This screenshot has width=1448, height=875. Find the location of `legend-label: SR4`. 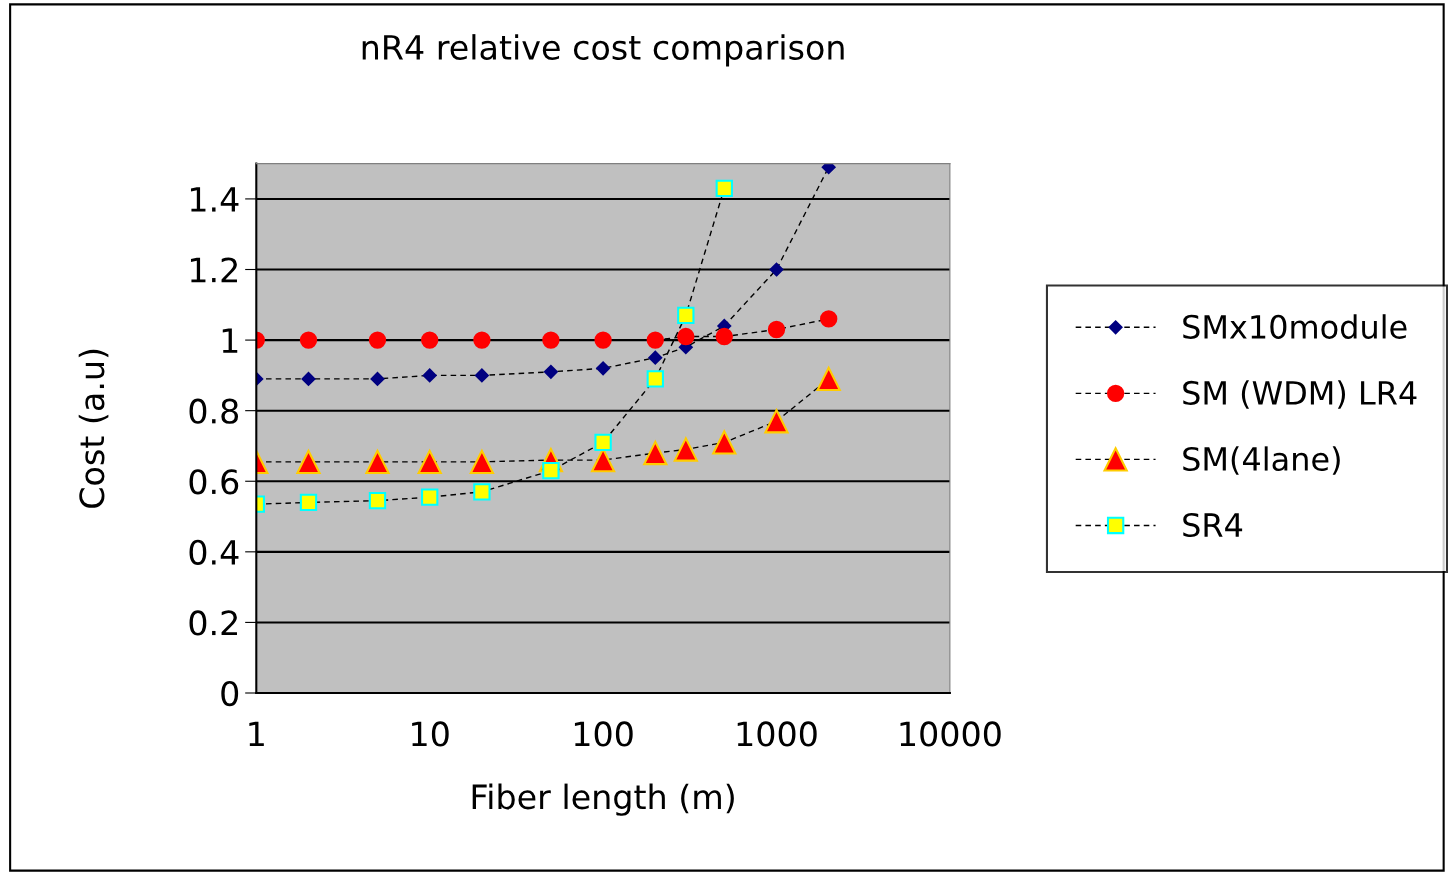

legend-label: SR4 is located at coordinates (1213, 525).